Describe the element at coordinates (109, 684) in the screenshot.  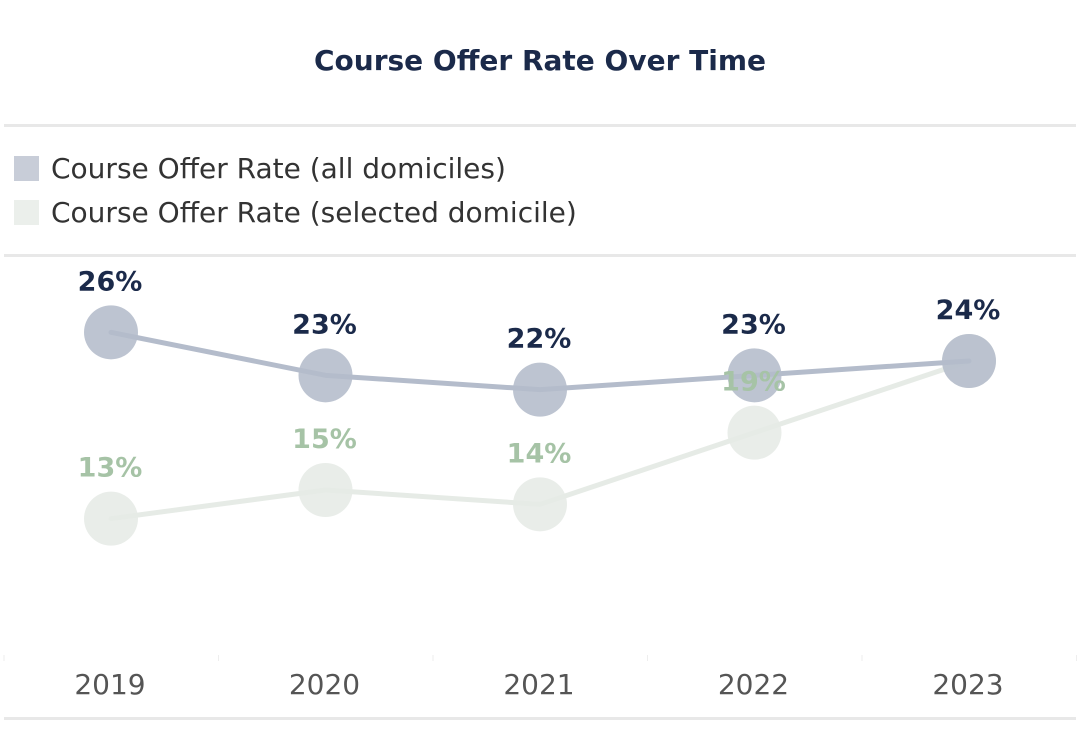
I see `x-tick-label: 2019` at that location.